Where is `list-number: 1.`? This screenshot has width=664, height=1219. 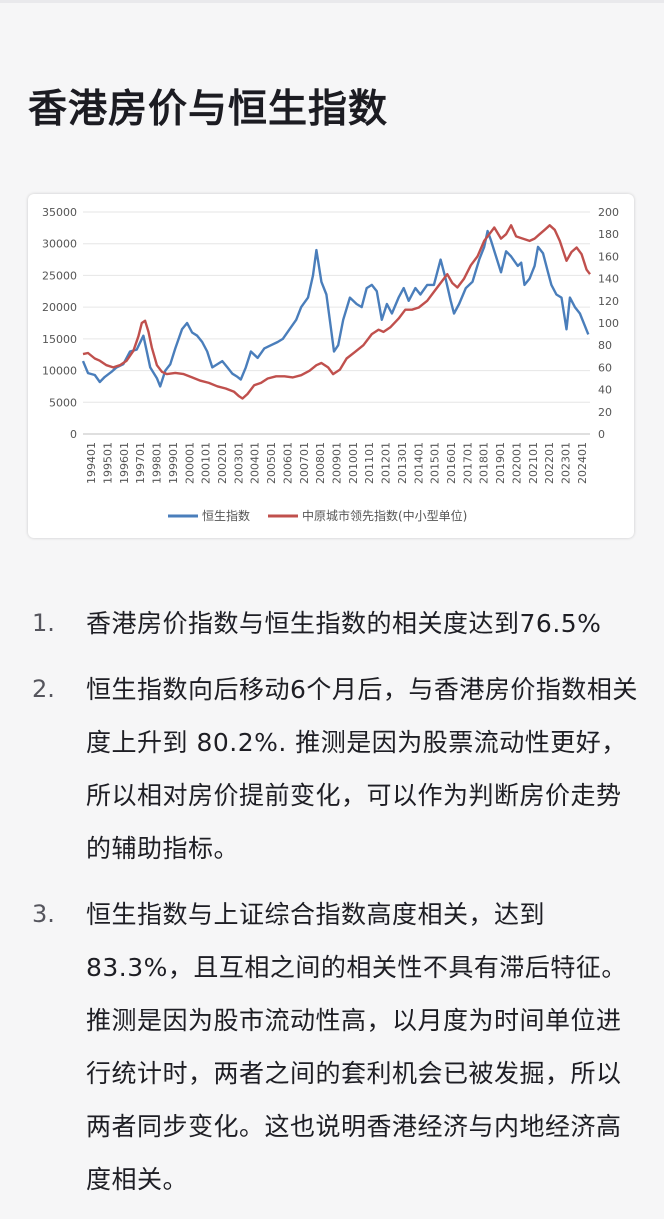
list-number: 1. is located at coordinates (43, 623).